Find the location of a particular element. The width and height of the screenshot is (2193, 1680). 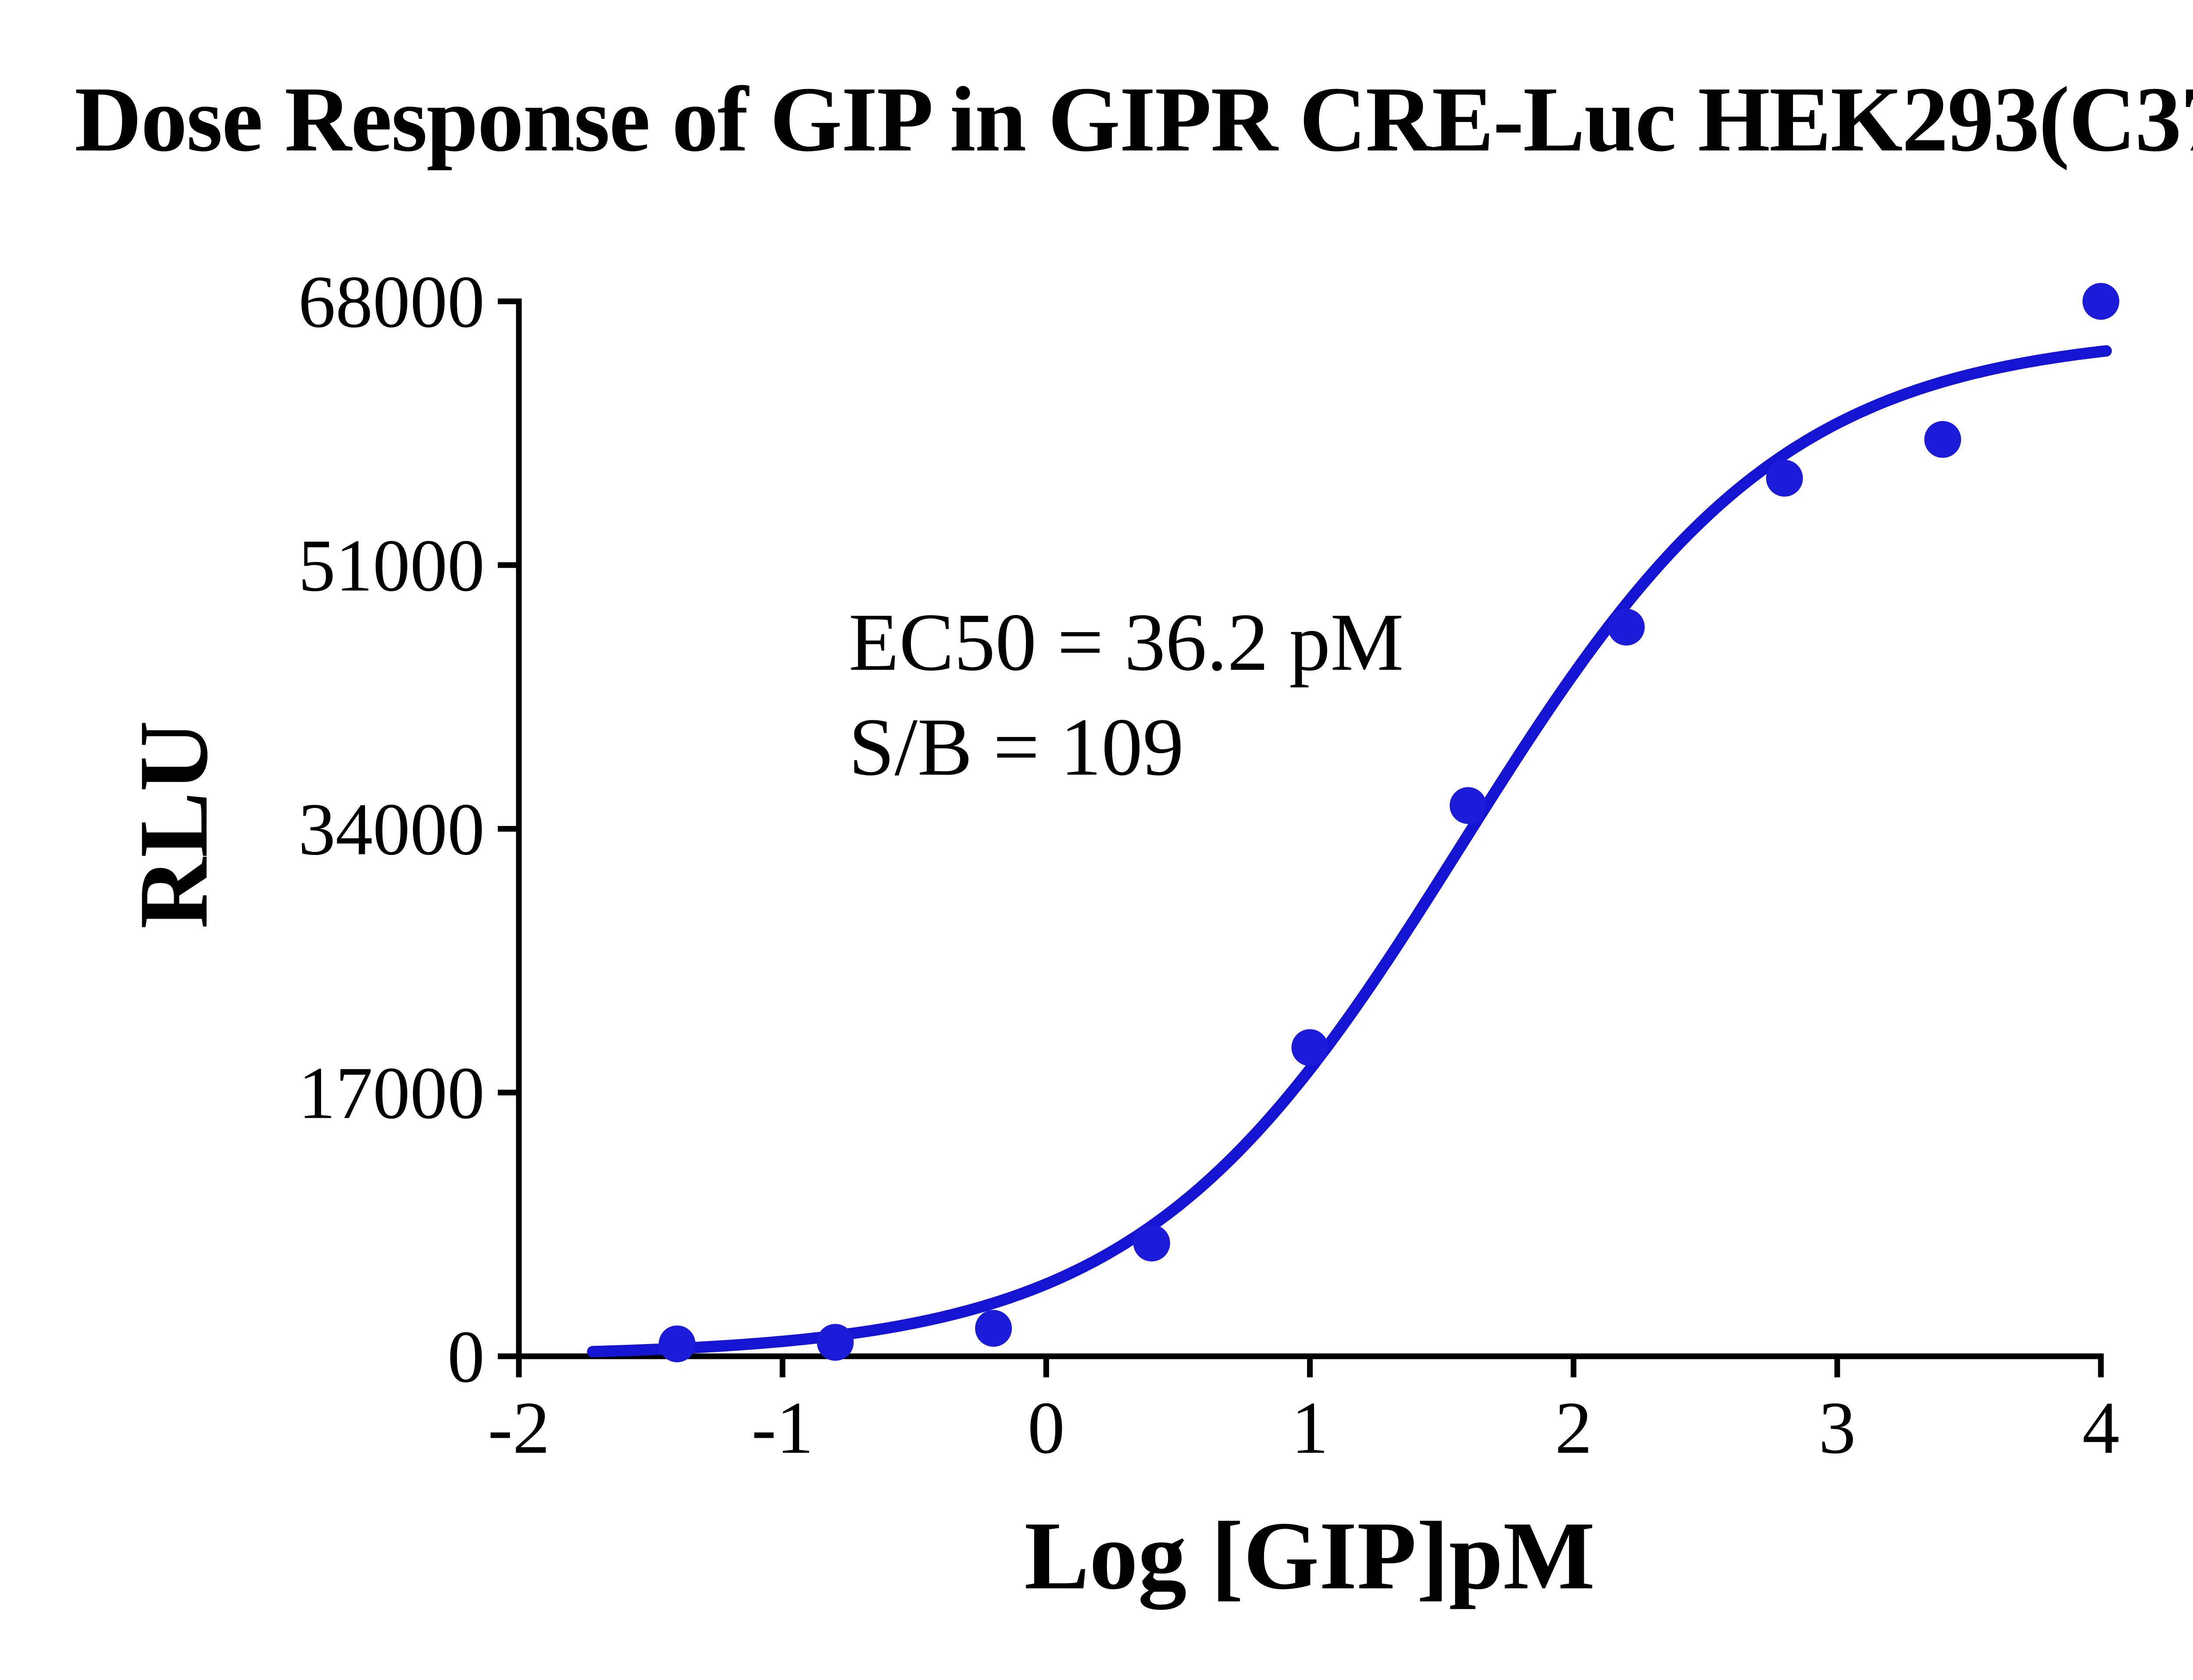

annotation-block: EC50 = 36.2 pM S/B = 109 is located at coordinates (1126, 695).